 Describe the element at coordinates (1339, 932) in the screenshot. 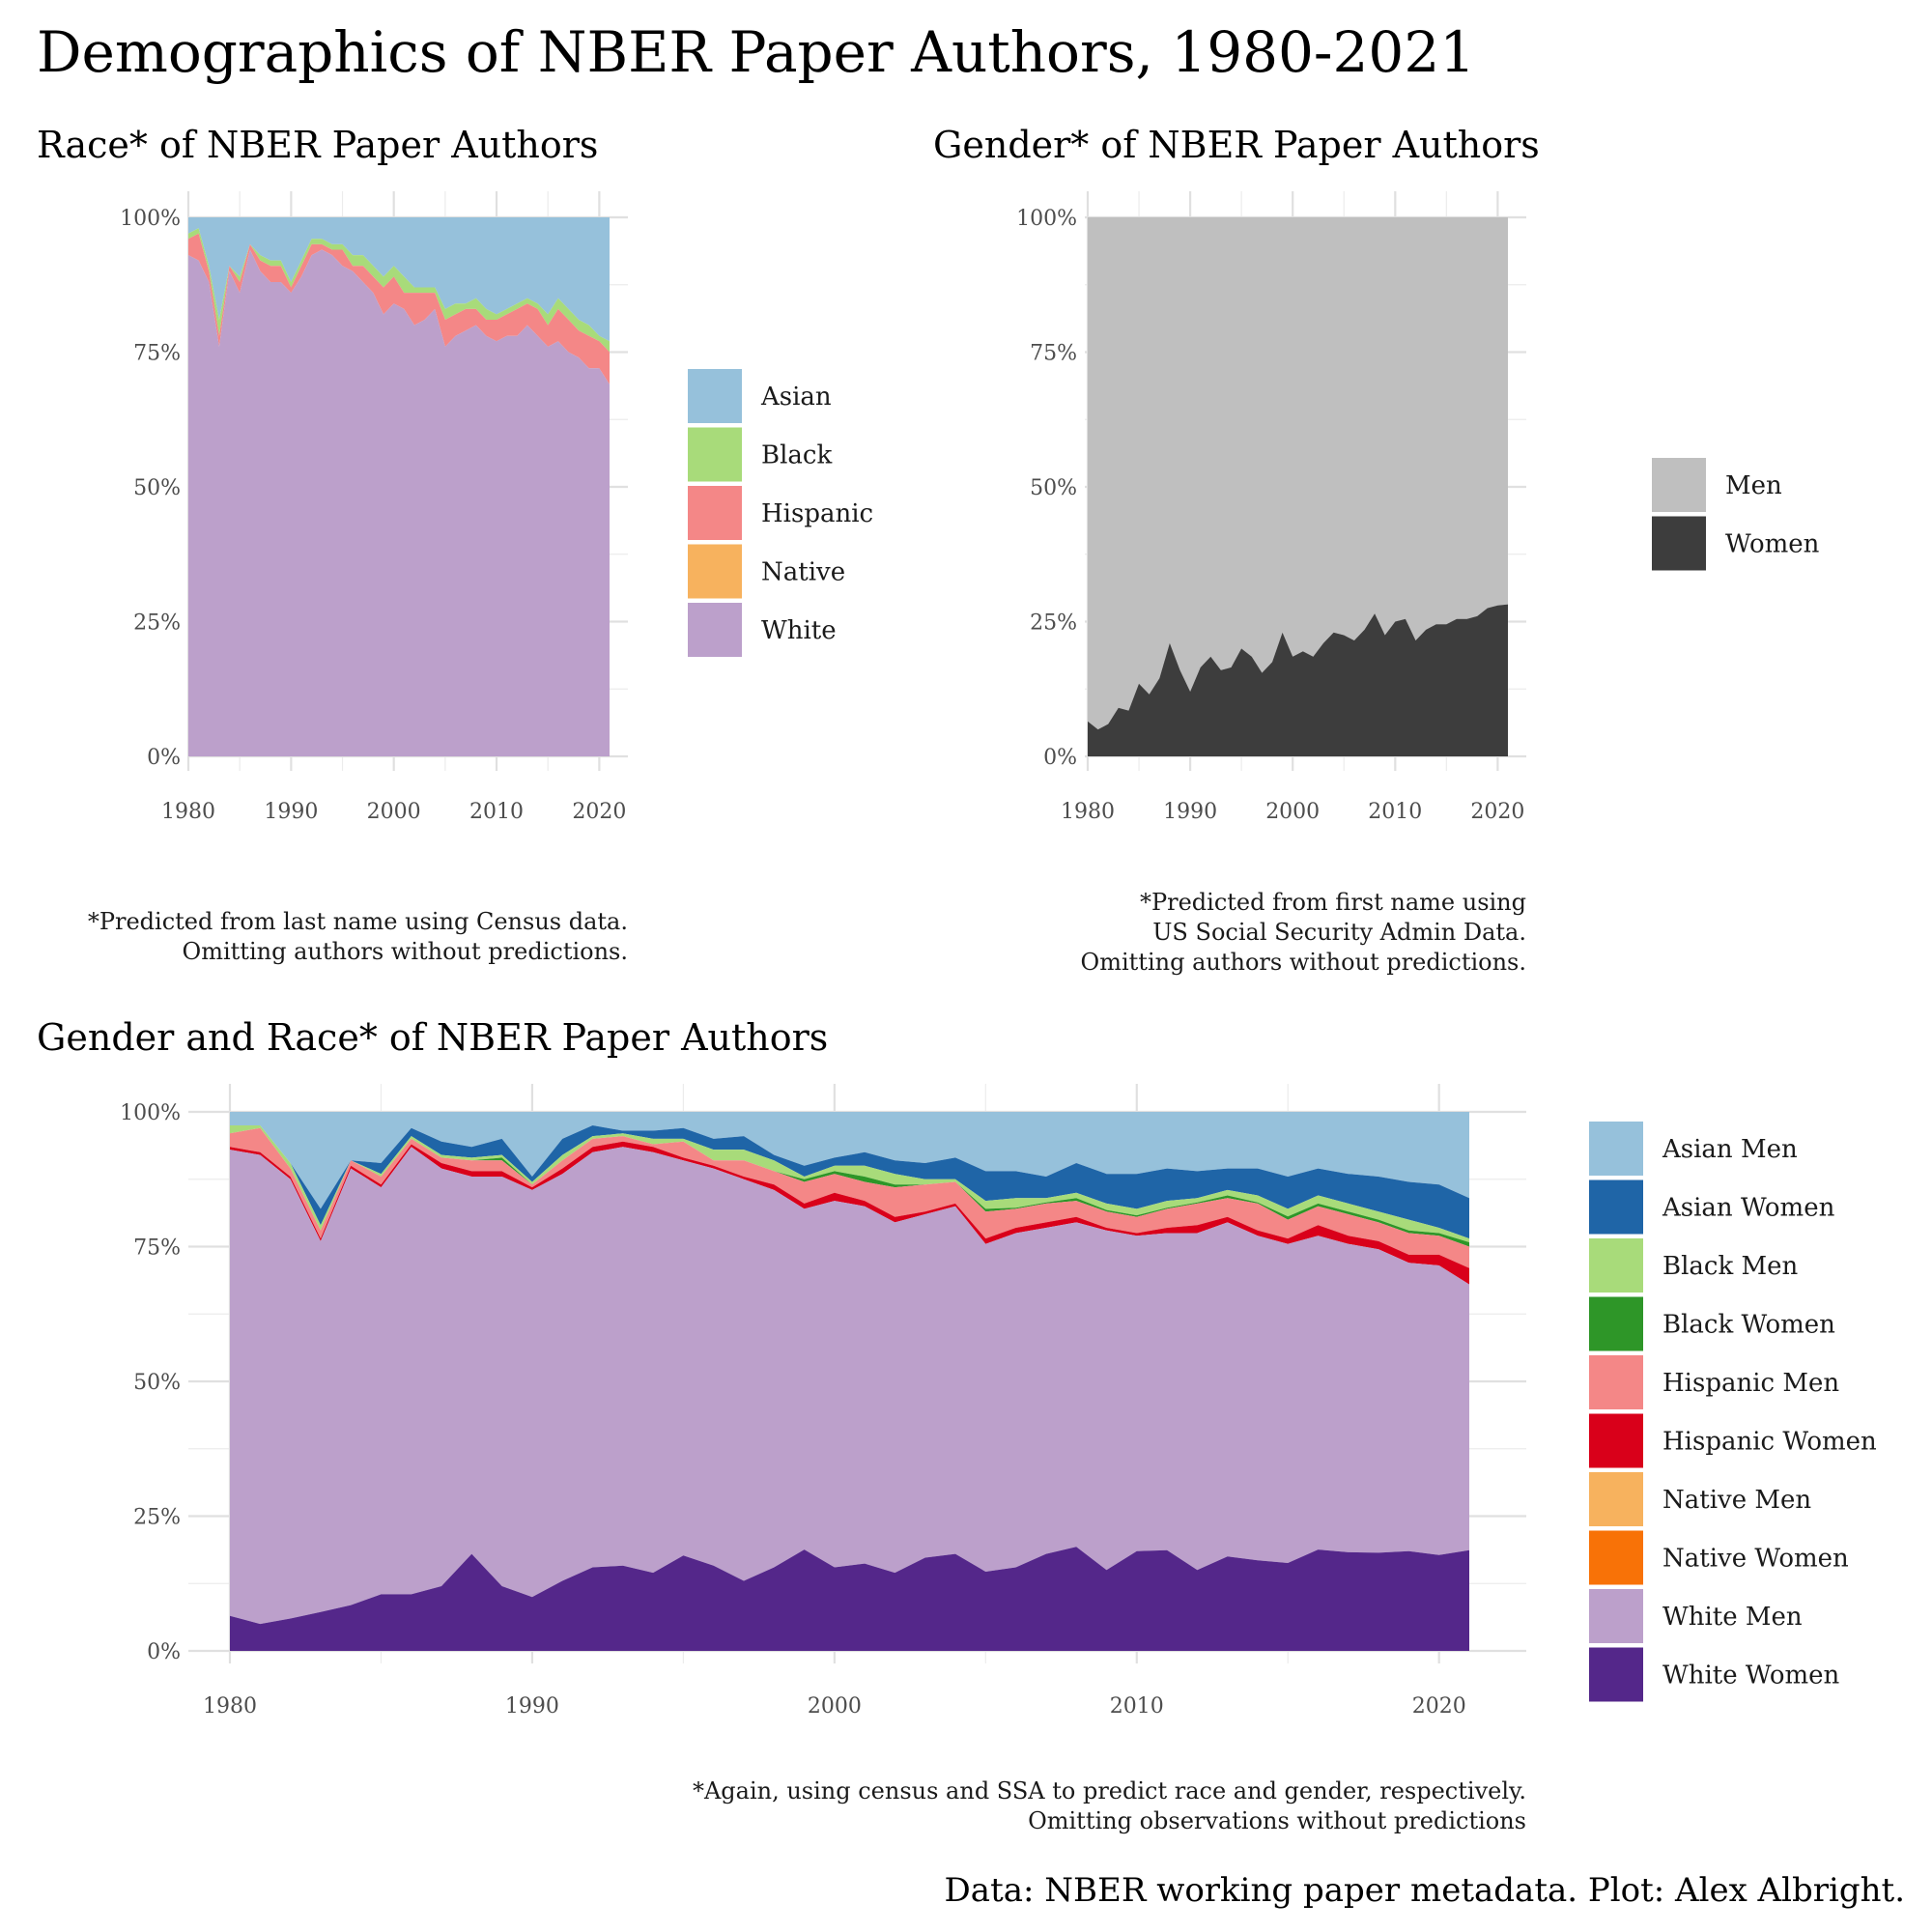

I see `gender-note-line-2: US Social Security Admin Data.` at that location.